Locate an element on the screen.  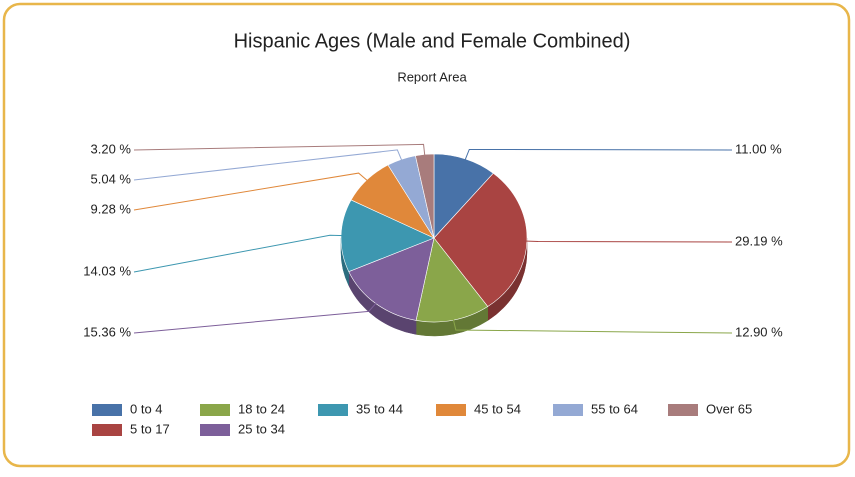
pie-tops is located at coordinates (434, 238).